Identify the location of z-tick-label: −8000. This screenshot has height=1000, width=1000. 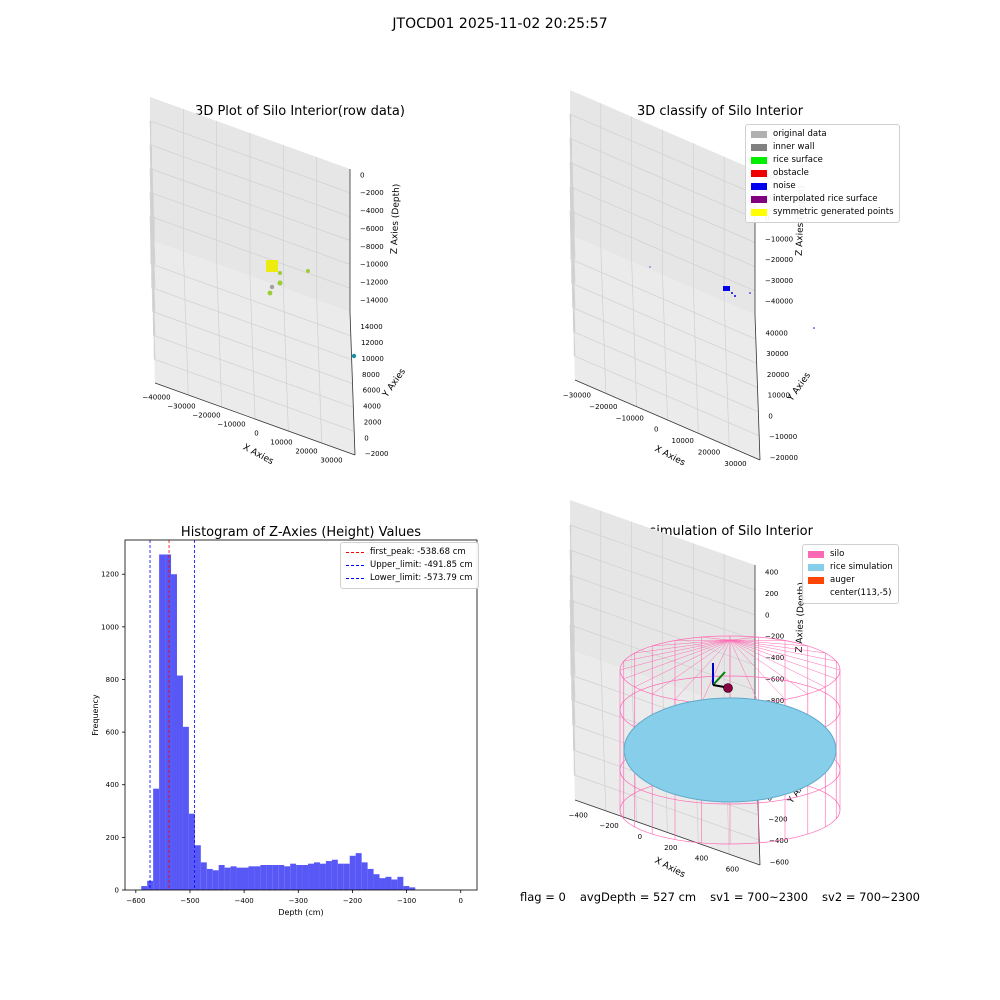
(372, 247).